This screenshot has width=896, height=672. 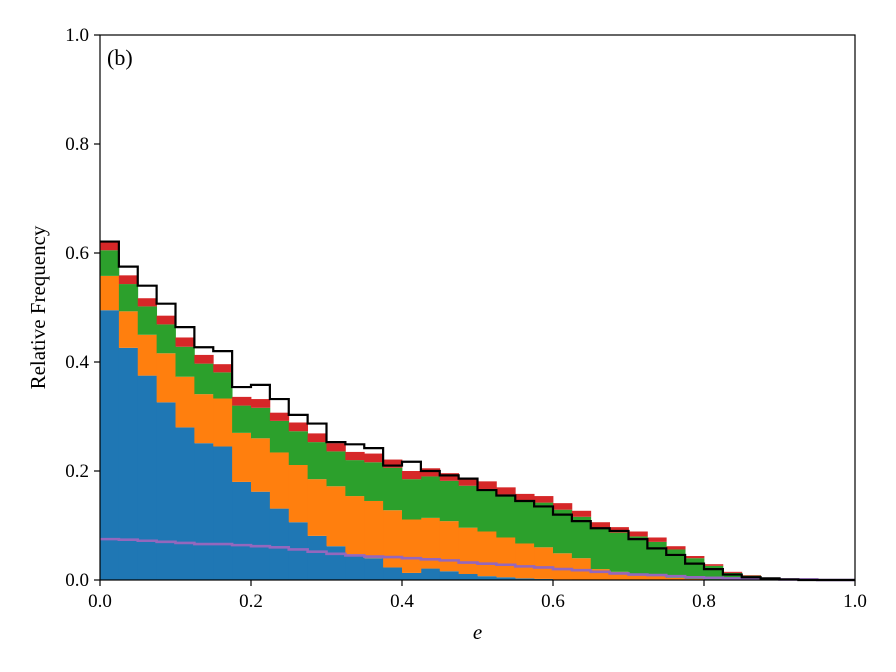 I want to click on bar-series1-bin9, so click(x=279, y=544).